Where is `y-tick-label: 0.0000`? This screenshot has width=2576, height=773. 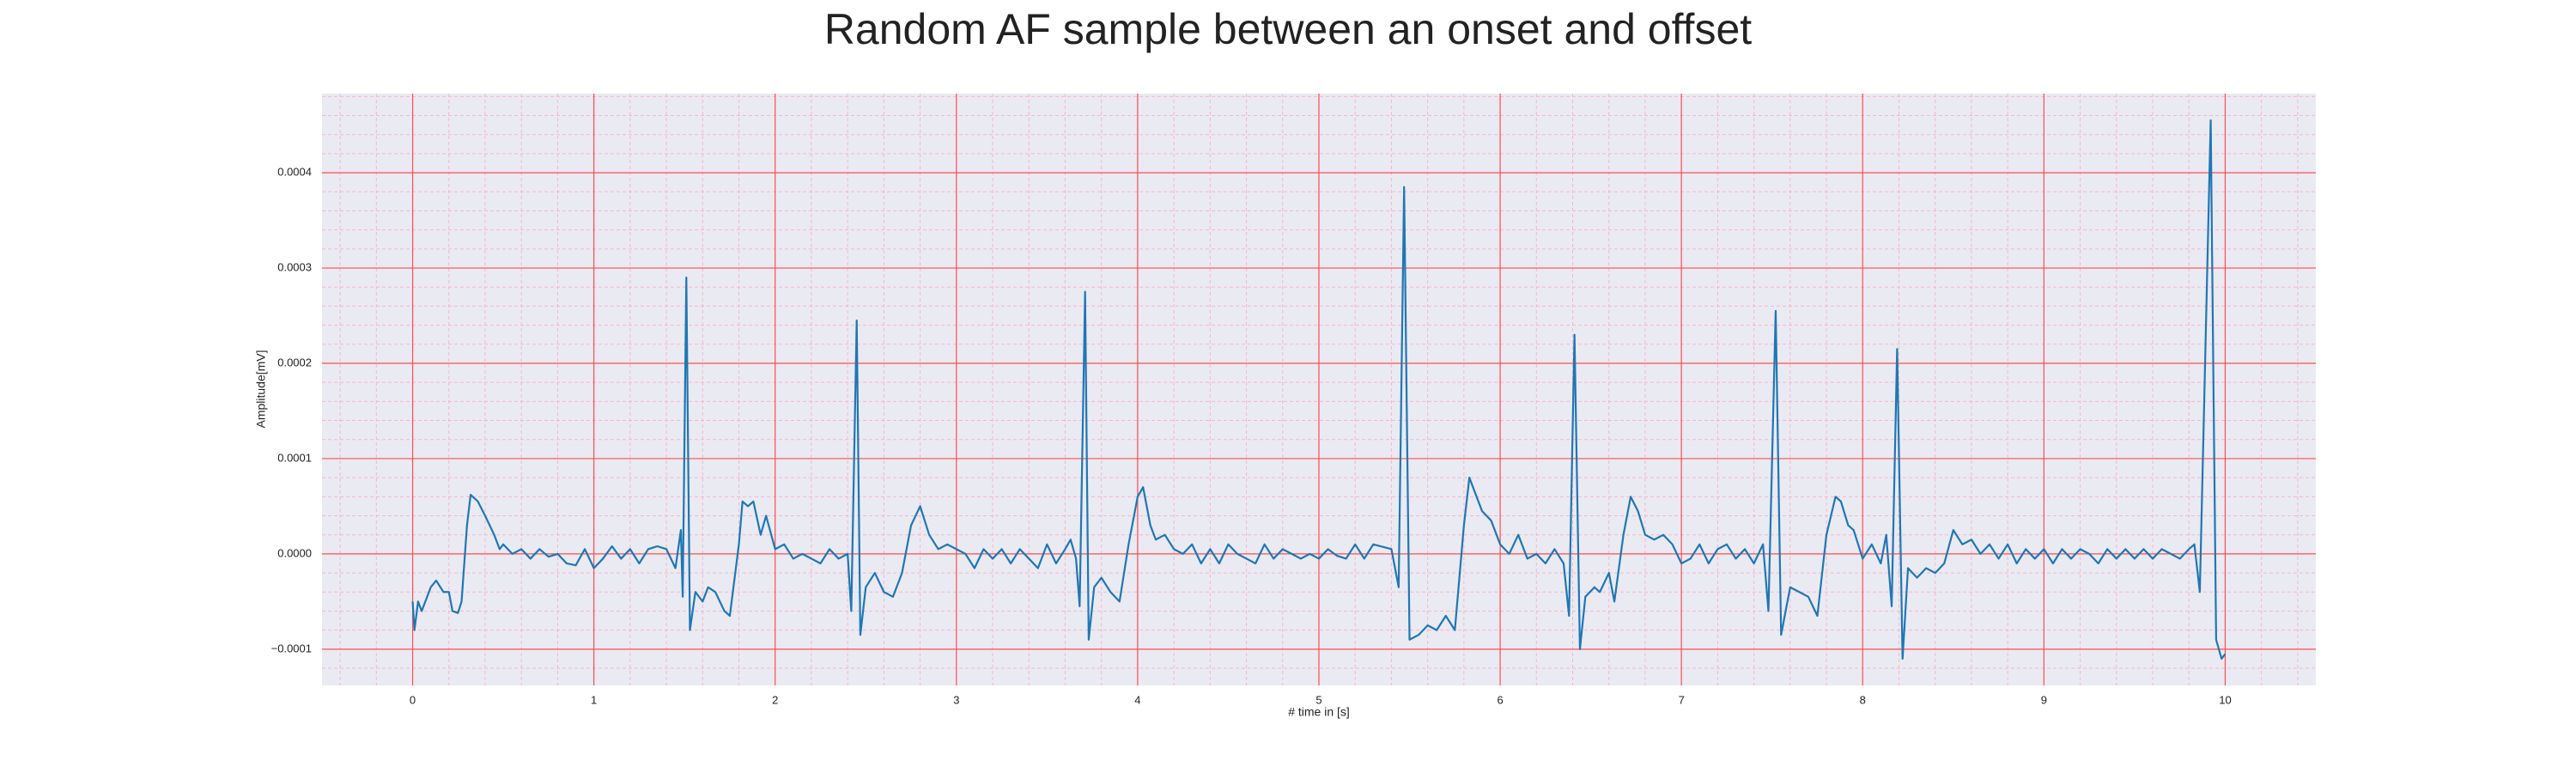
y-tick-label: 0.0000 is located at coordinates (294, 552).